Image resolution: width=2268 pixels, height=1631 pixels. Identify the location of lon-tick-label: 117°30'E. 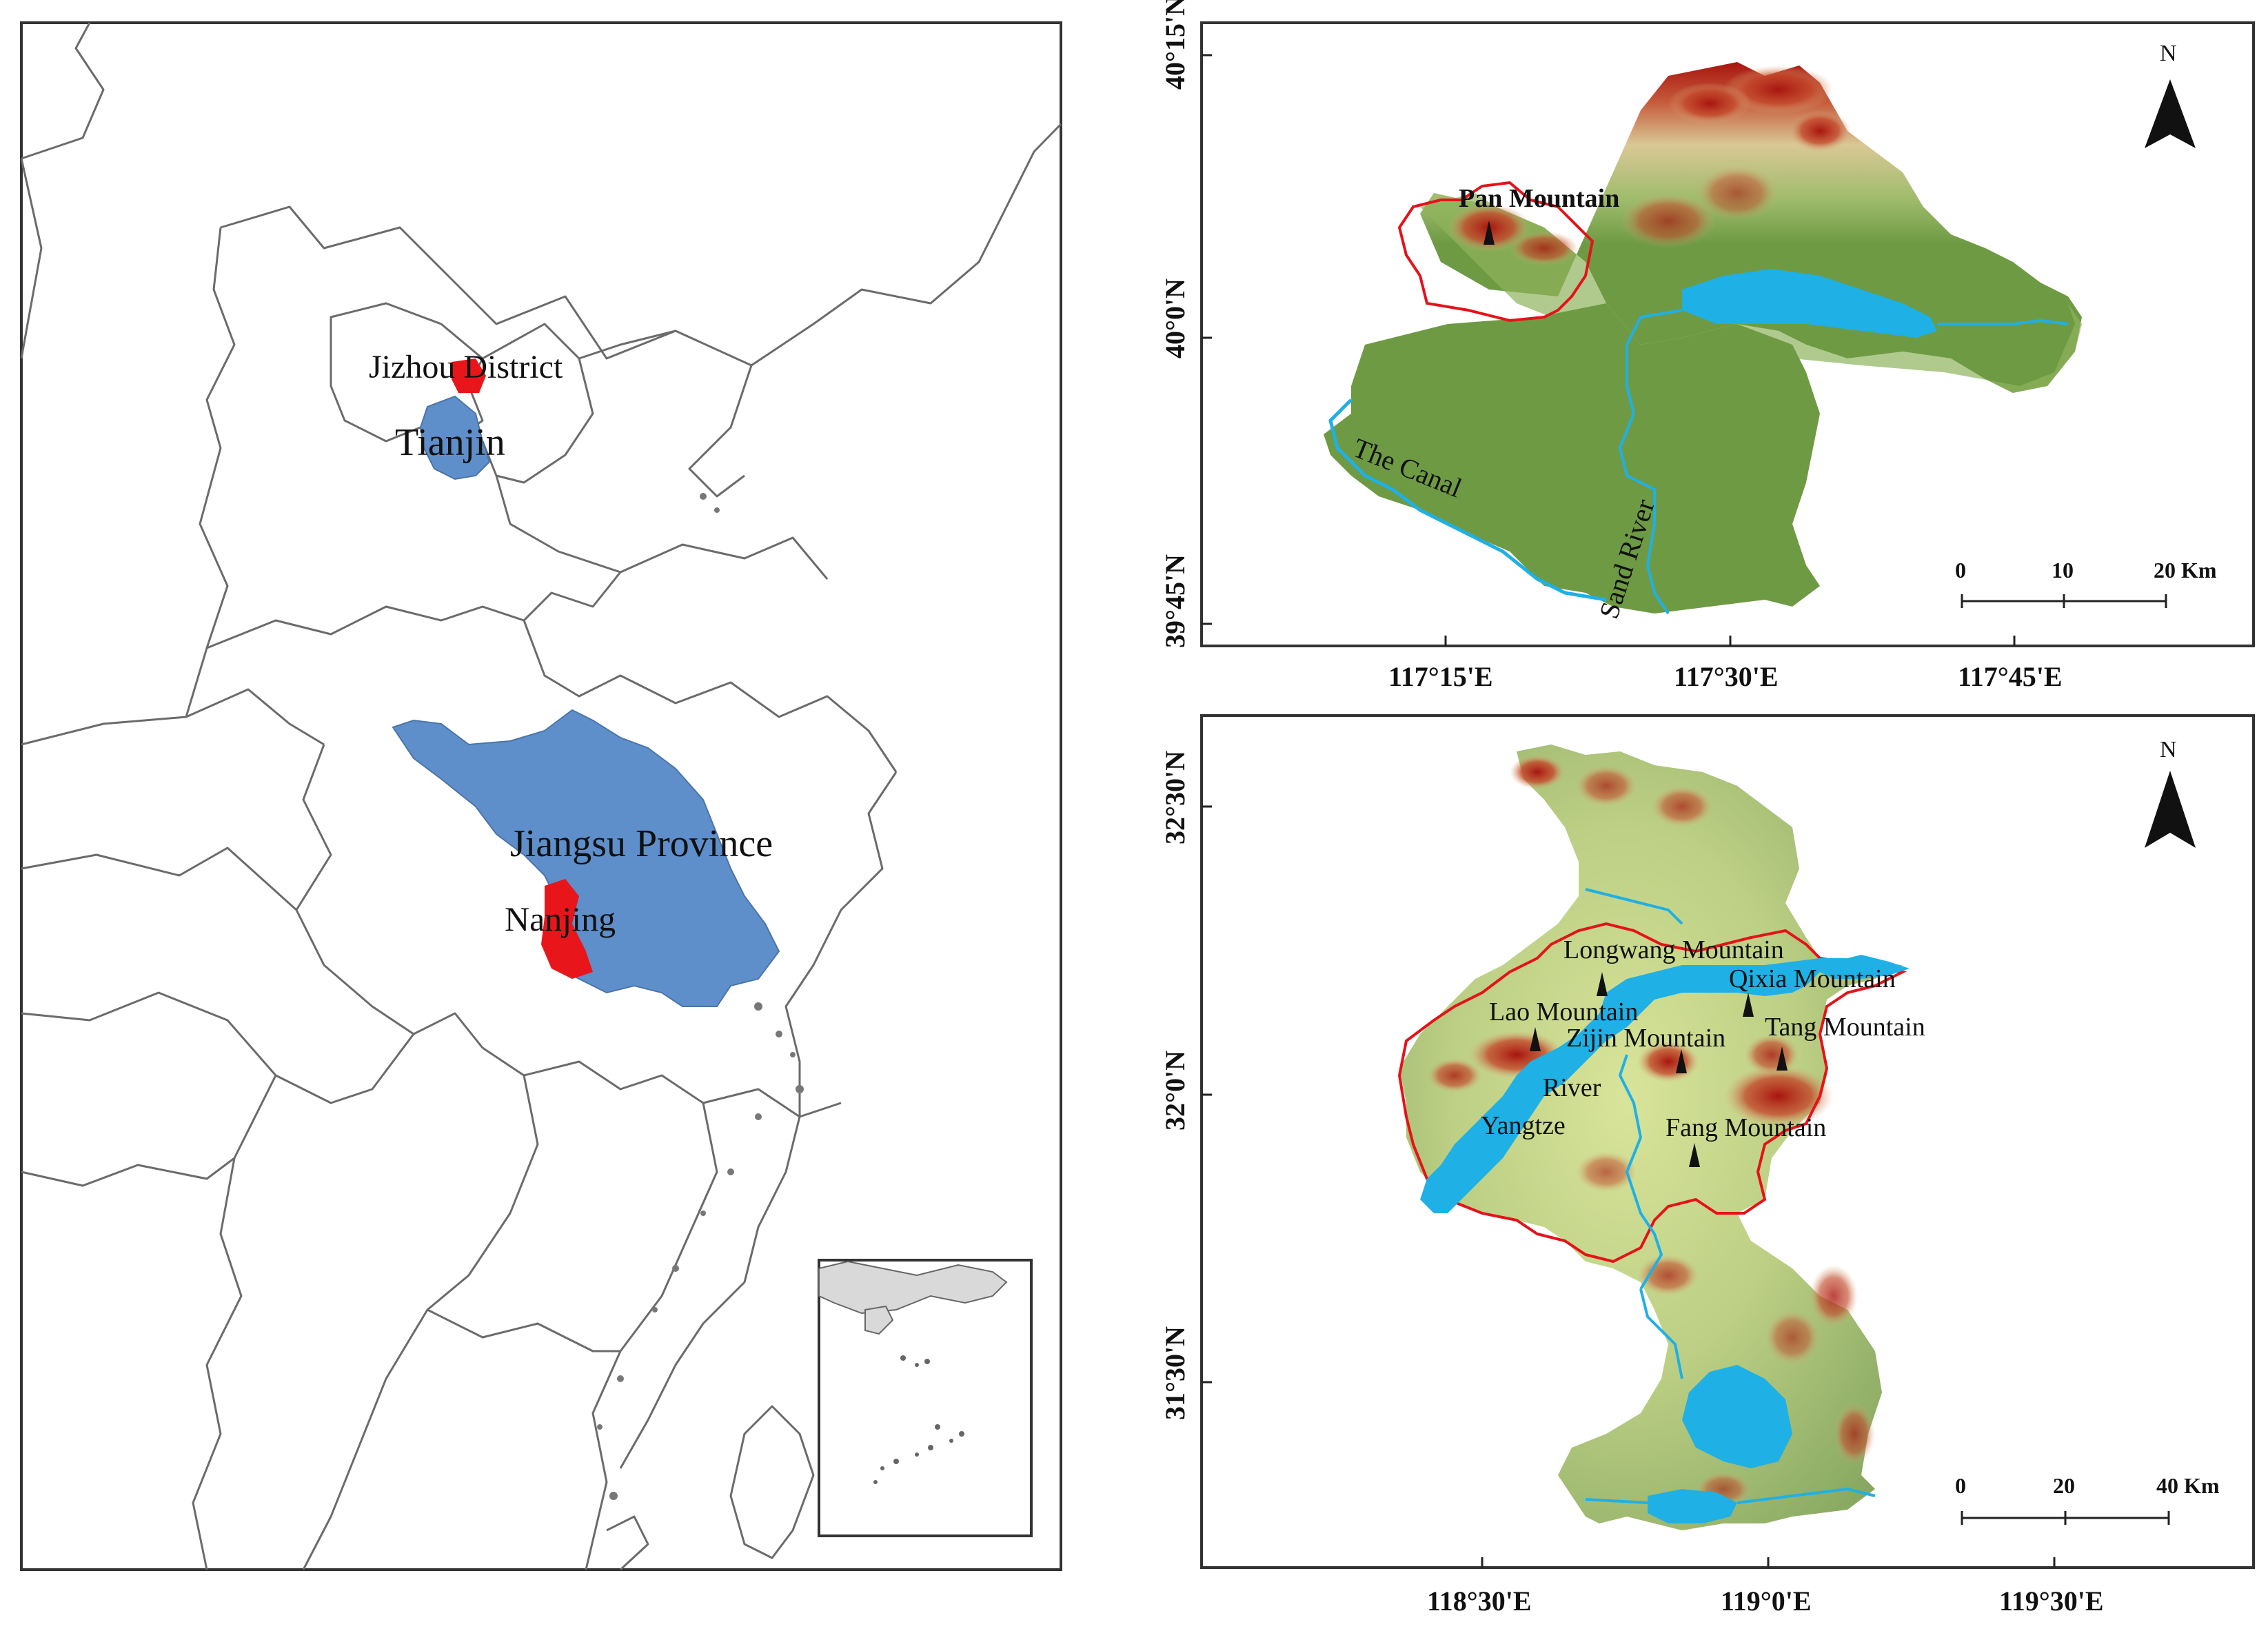
(1726, 676).